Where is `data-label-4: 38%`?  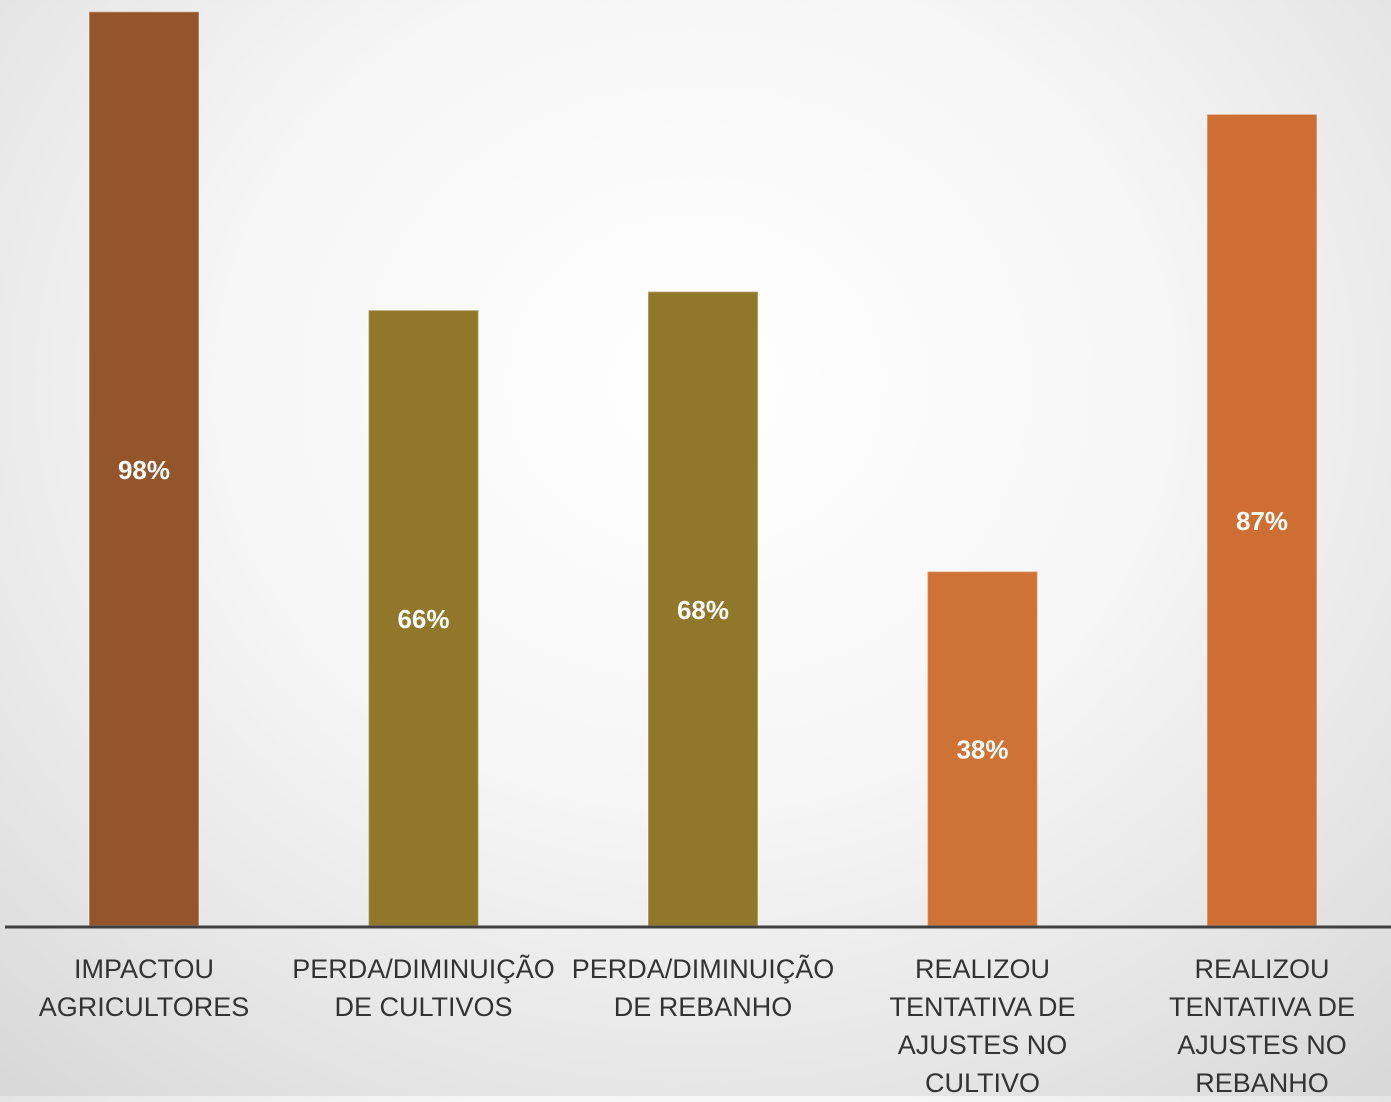 data-label-4: 38% is located at coordinates (982, 750).